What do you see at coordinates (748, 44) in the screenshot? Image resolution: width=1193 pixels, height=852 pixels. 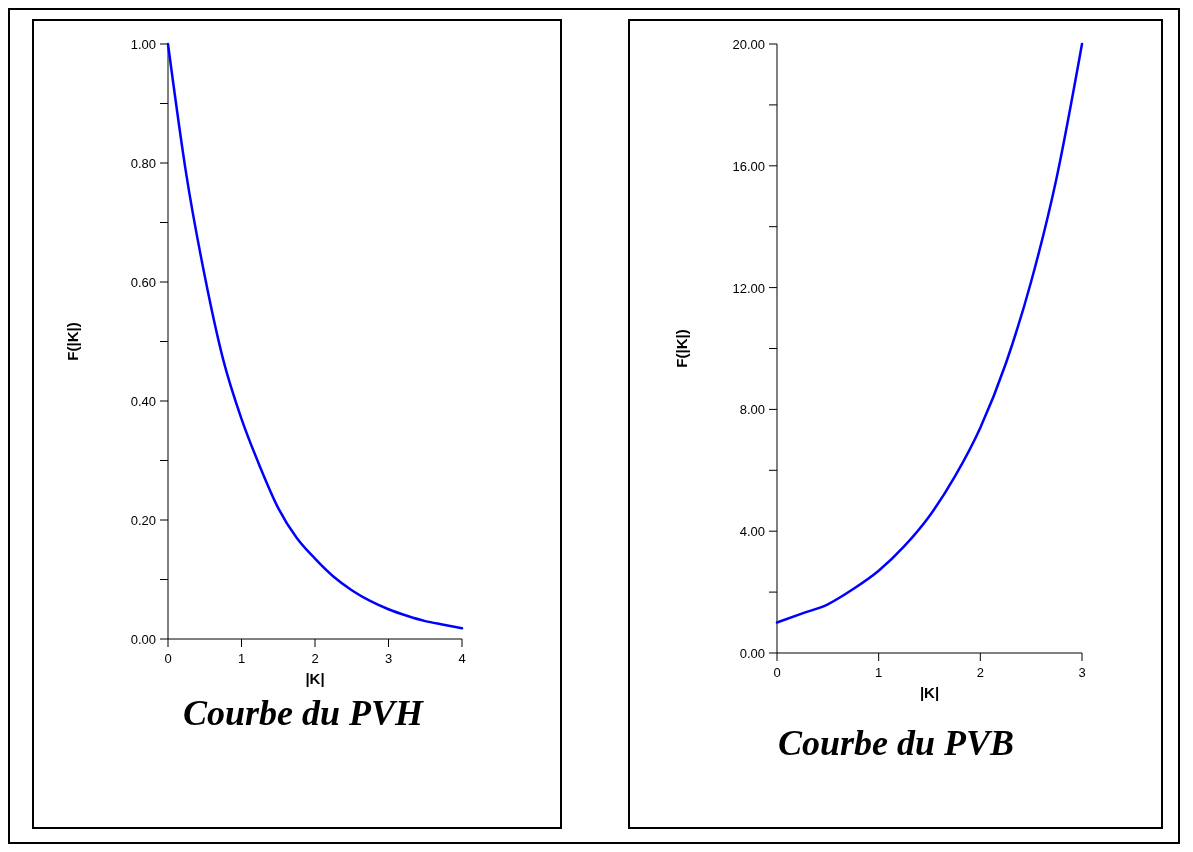 I see `y-tick-label: 20.00` at bounding box center [748, 44].